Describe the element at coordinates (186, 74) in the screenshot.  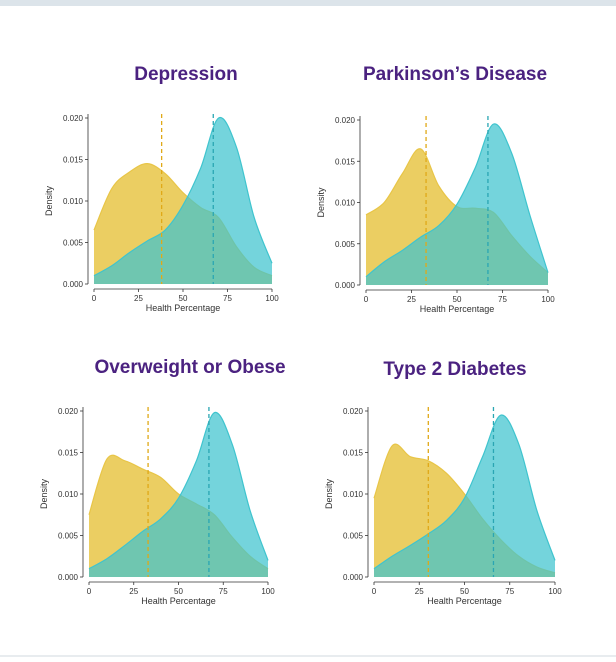
I see `panel-title-depression: Depression` at that location.